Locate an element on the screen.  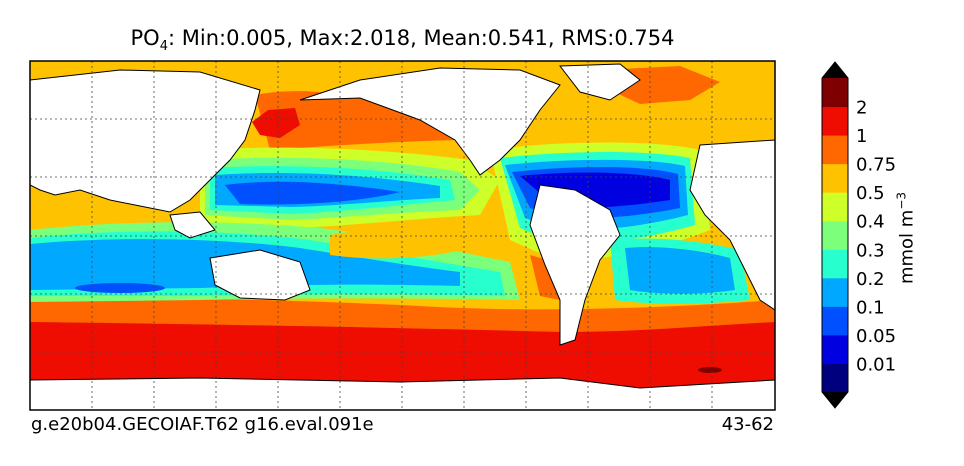
north-america is located at coordinates (430, 121).